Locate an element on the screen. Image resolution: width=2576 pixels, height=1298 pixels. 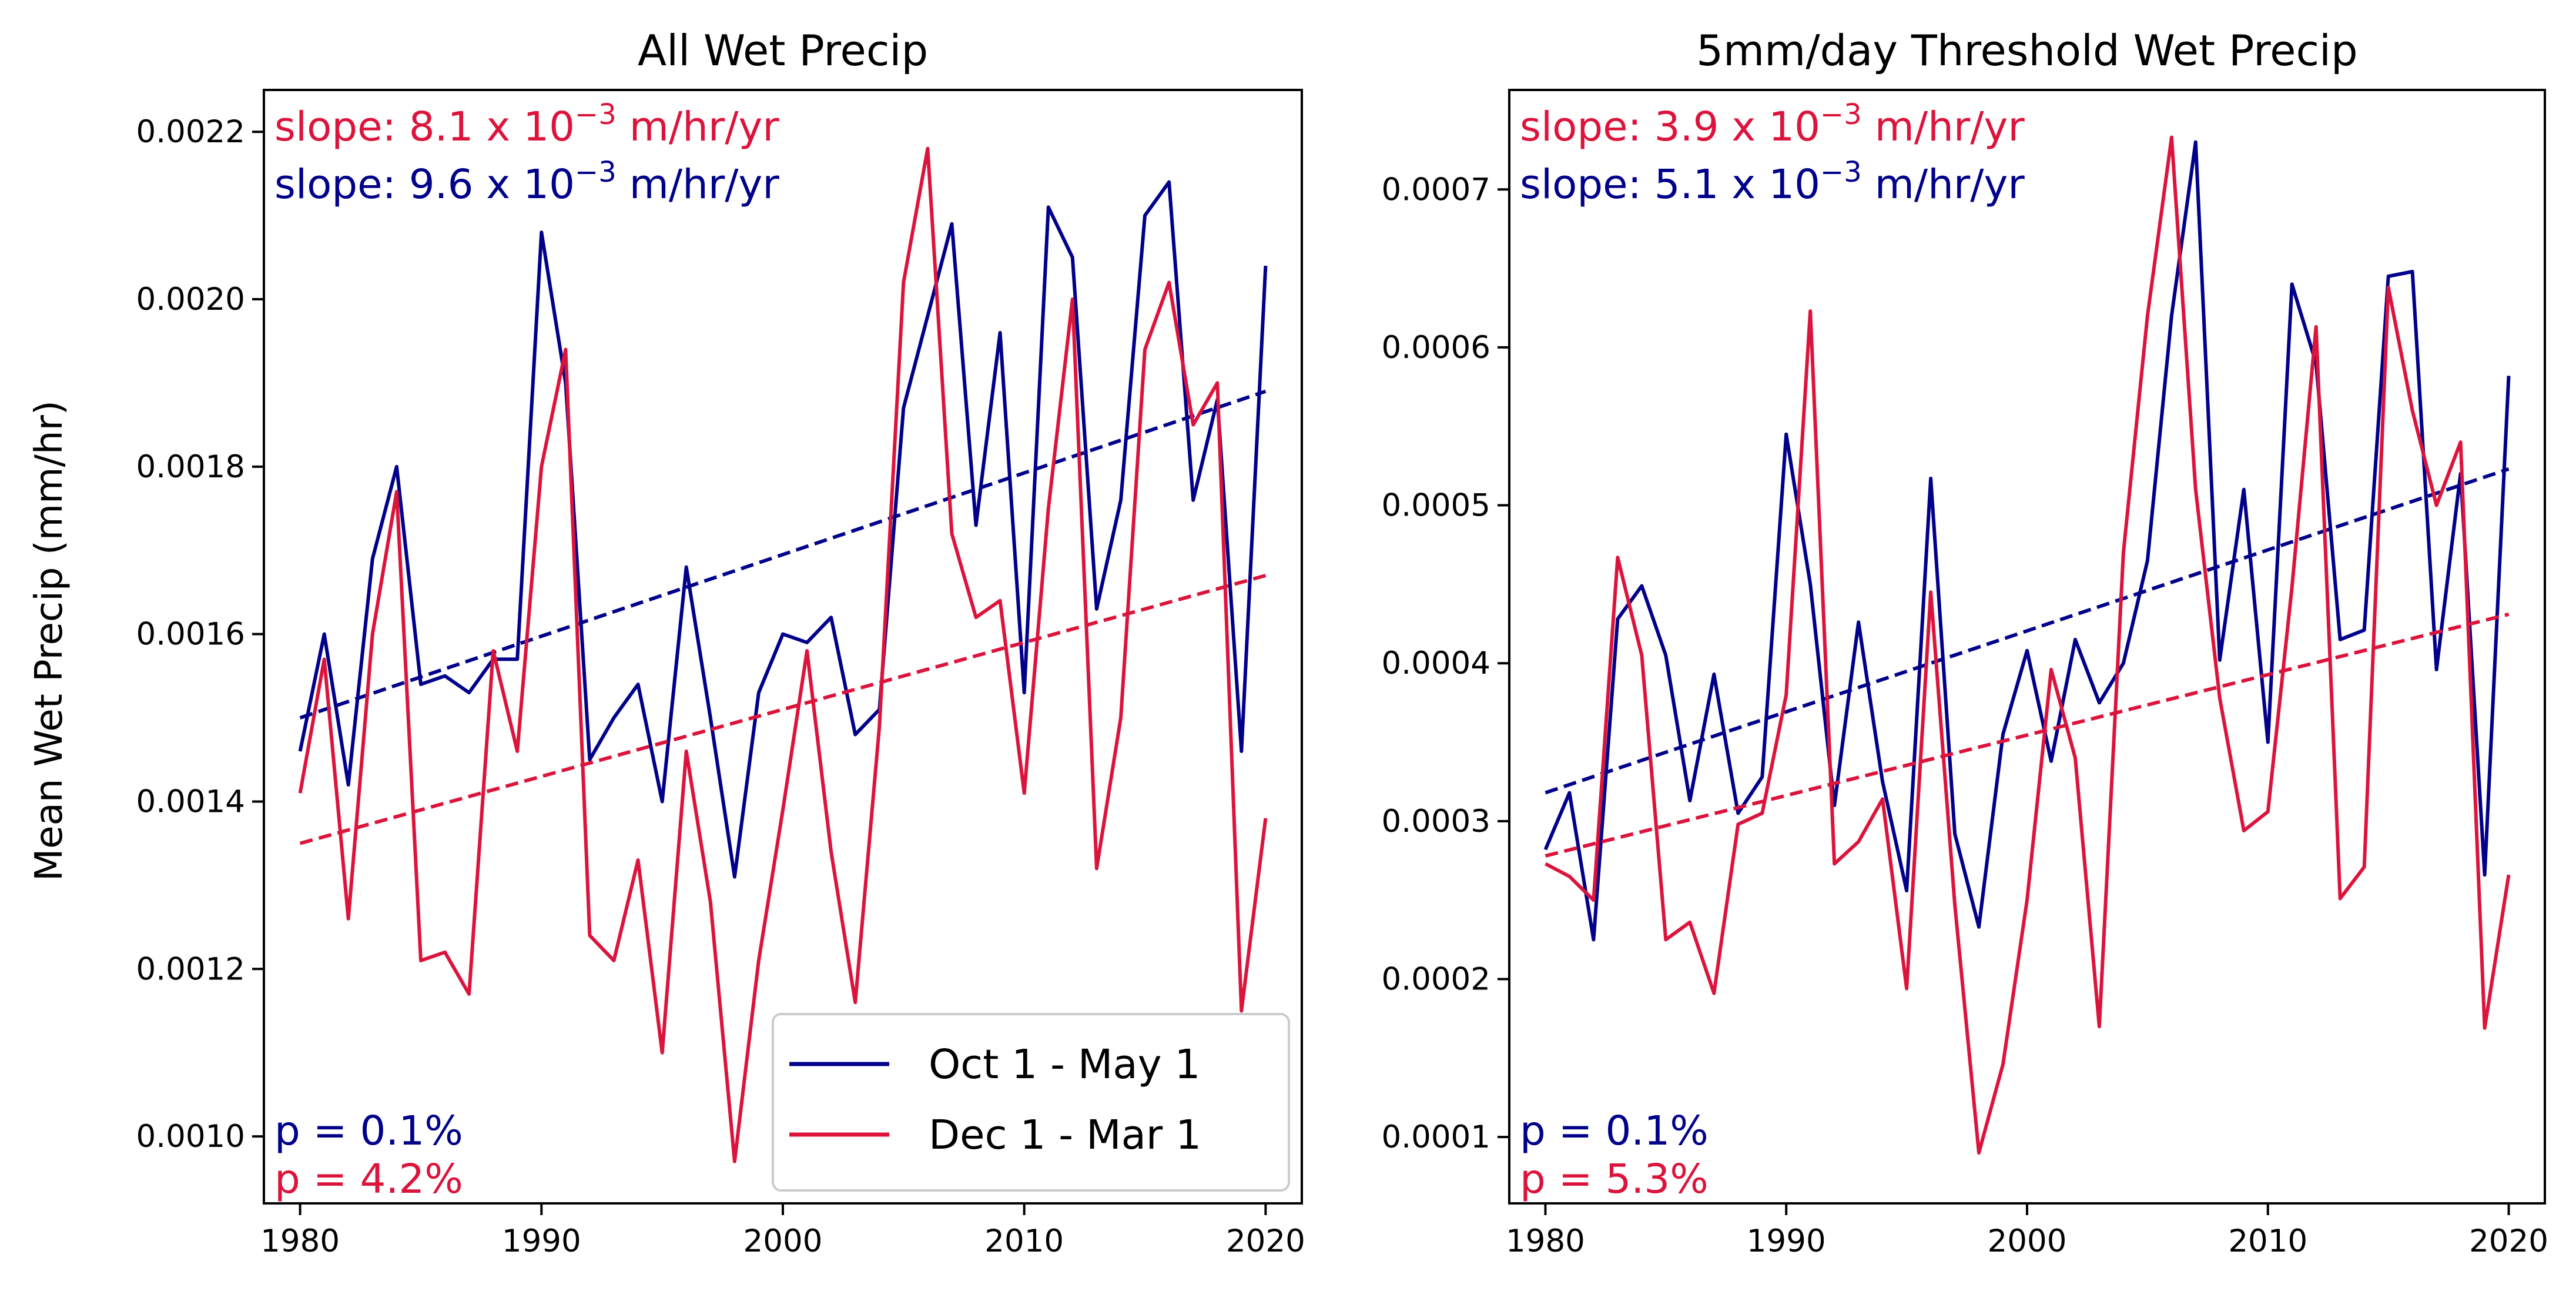
y-tick-label: 0.0010 is located at coordinates (190, 1137).